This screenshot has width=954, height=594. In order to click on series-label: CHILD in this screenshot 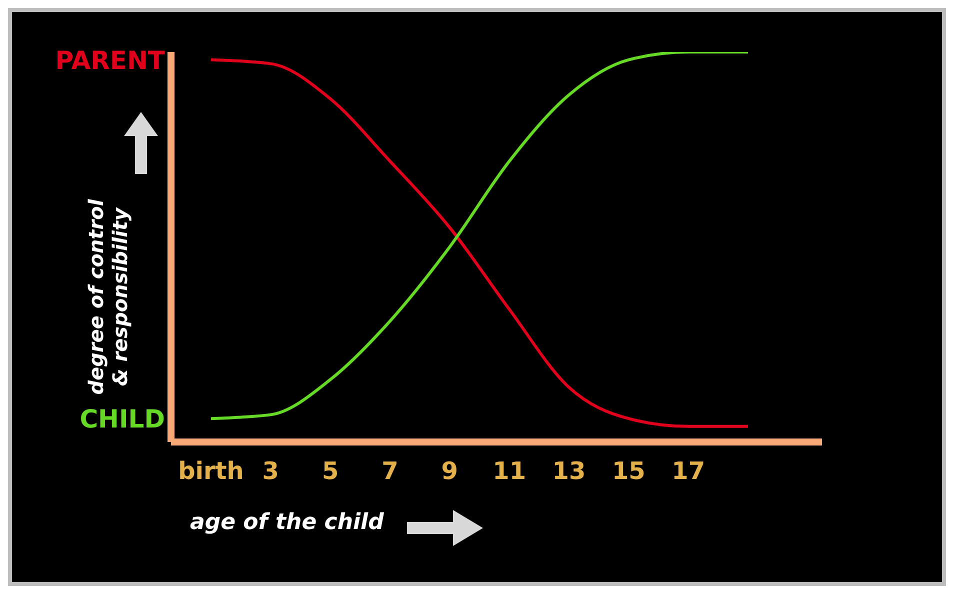, I will do `click(122, 419)`.